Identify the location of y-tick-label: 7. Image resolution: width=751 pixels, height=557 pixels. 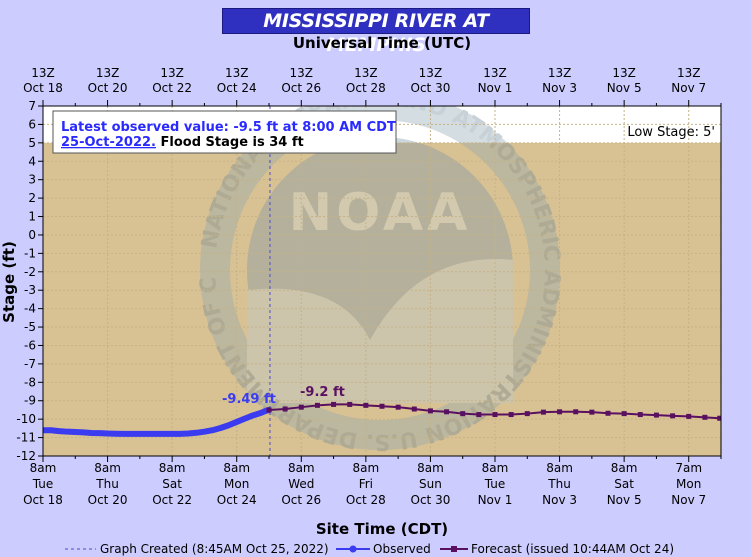
(32, 106).